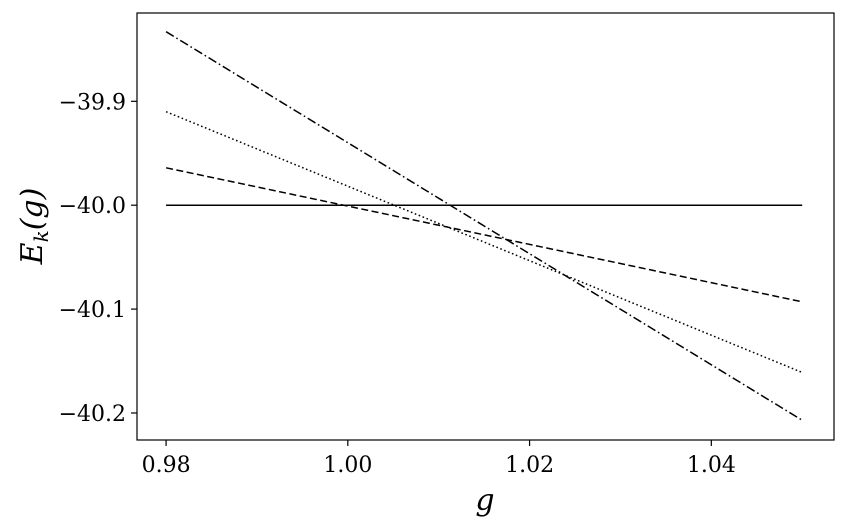 Image resolution: width=845 pixels, height=529 pixels. Describe the element at coordinates (92, 310) in the screenshot. I see `y-tick-label: −40.1` at that location.